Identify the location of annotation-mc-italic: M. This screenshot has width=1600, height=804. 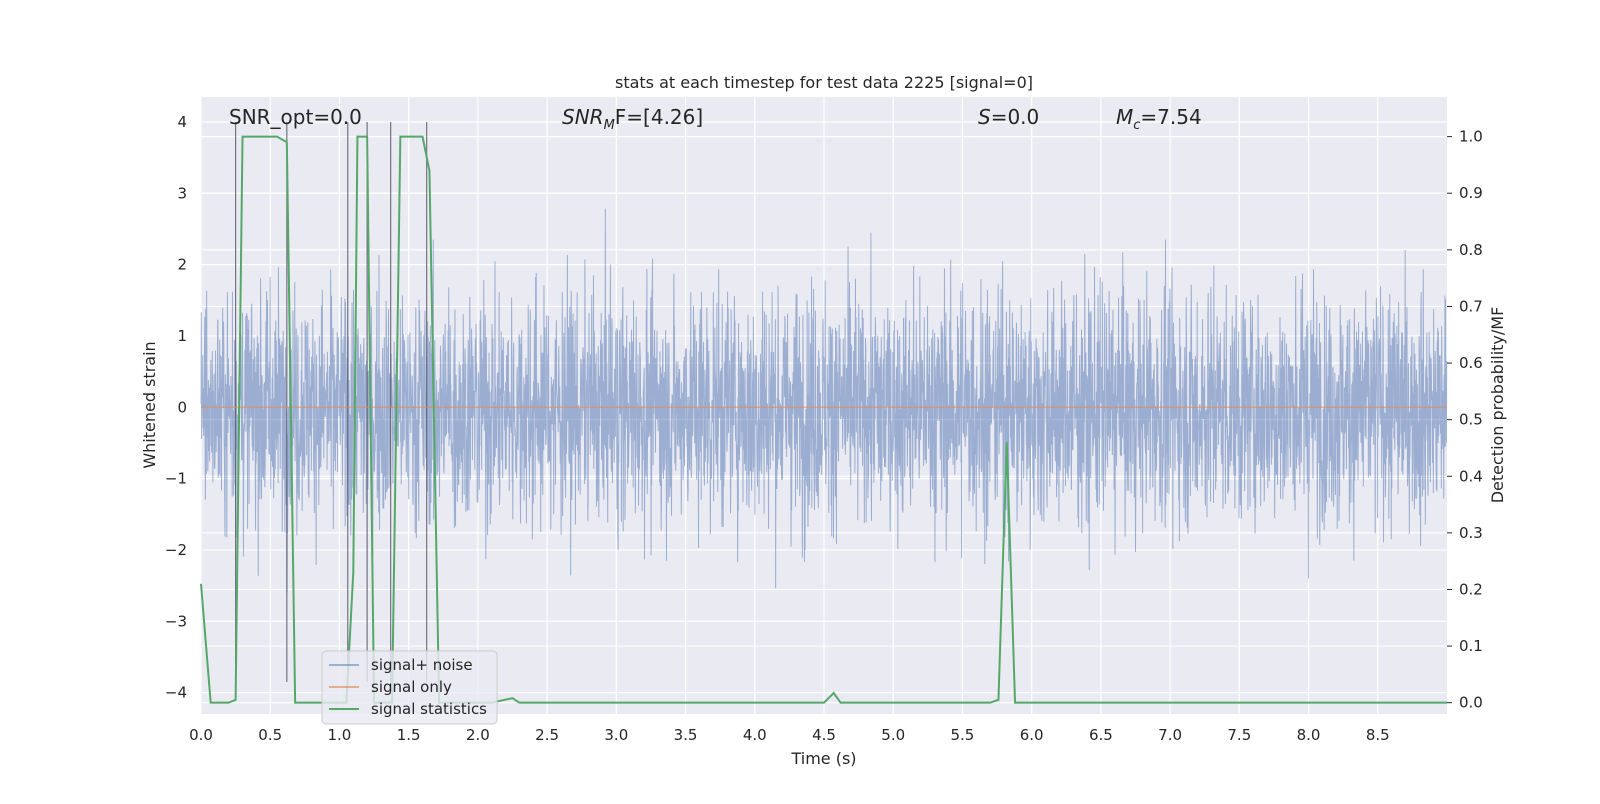
(1124, 117).